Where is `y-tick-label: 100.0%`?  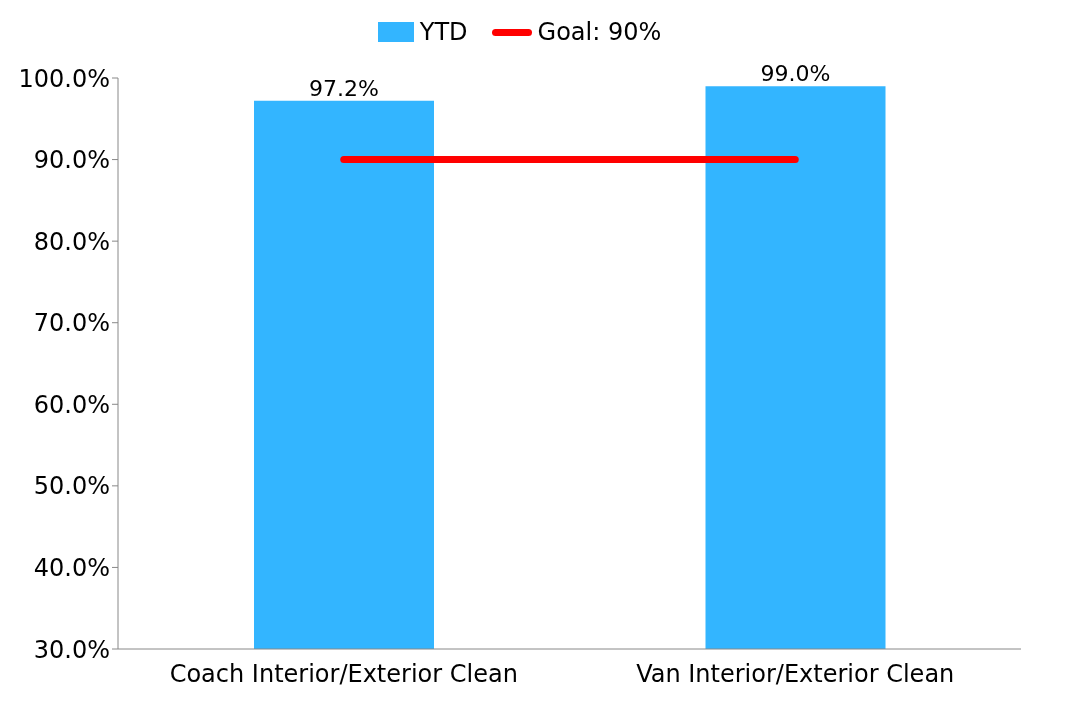 y-tick-label: 100.0% is located at coordinates (64, 78).